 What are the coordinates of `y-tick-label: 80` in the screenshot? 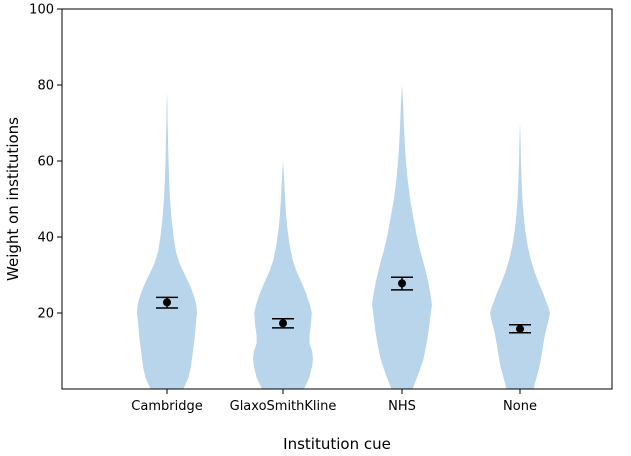 It's located at (45, 86).